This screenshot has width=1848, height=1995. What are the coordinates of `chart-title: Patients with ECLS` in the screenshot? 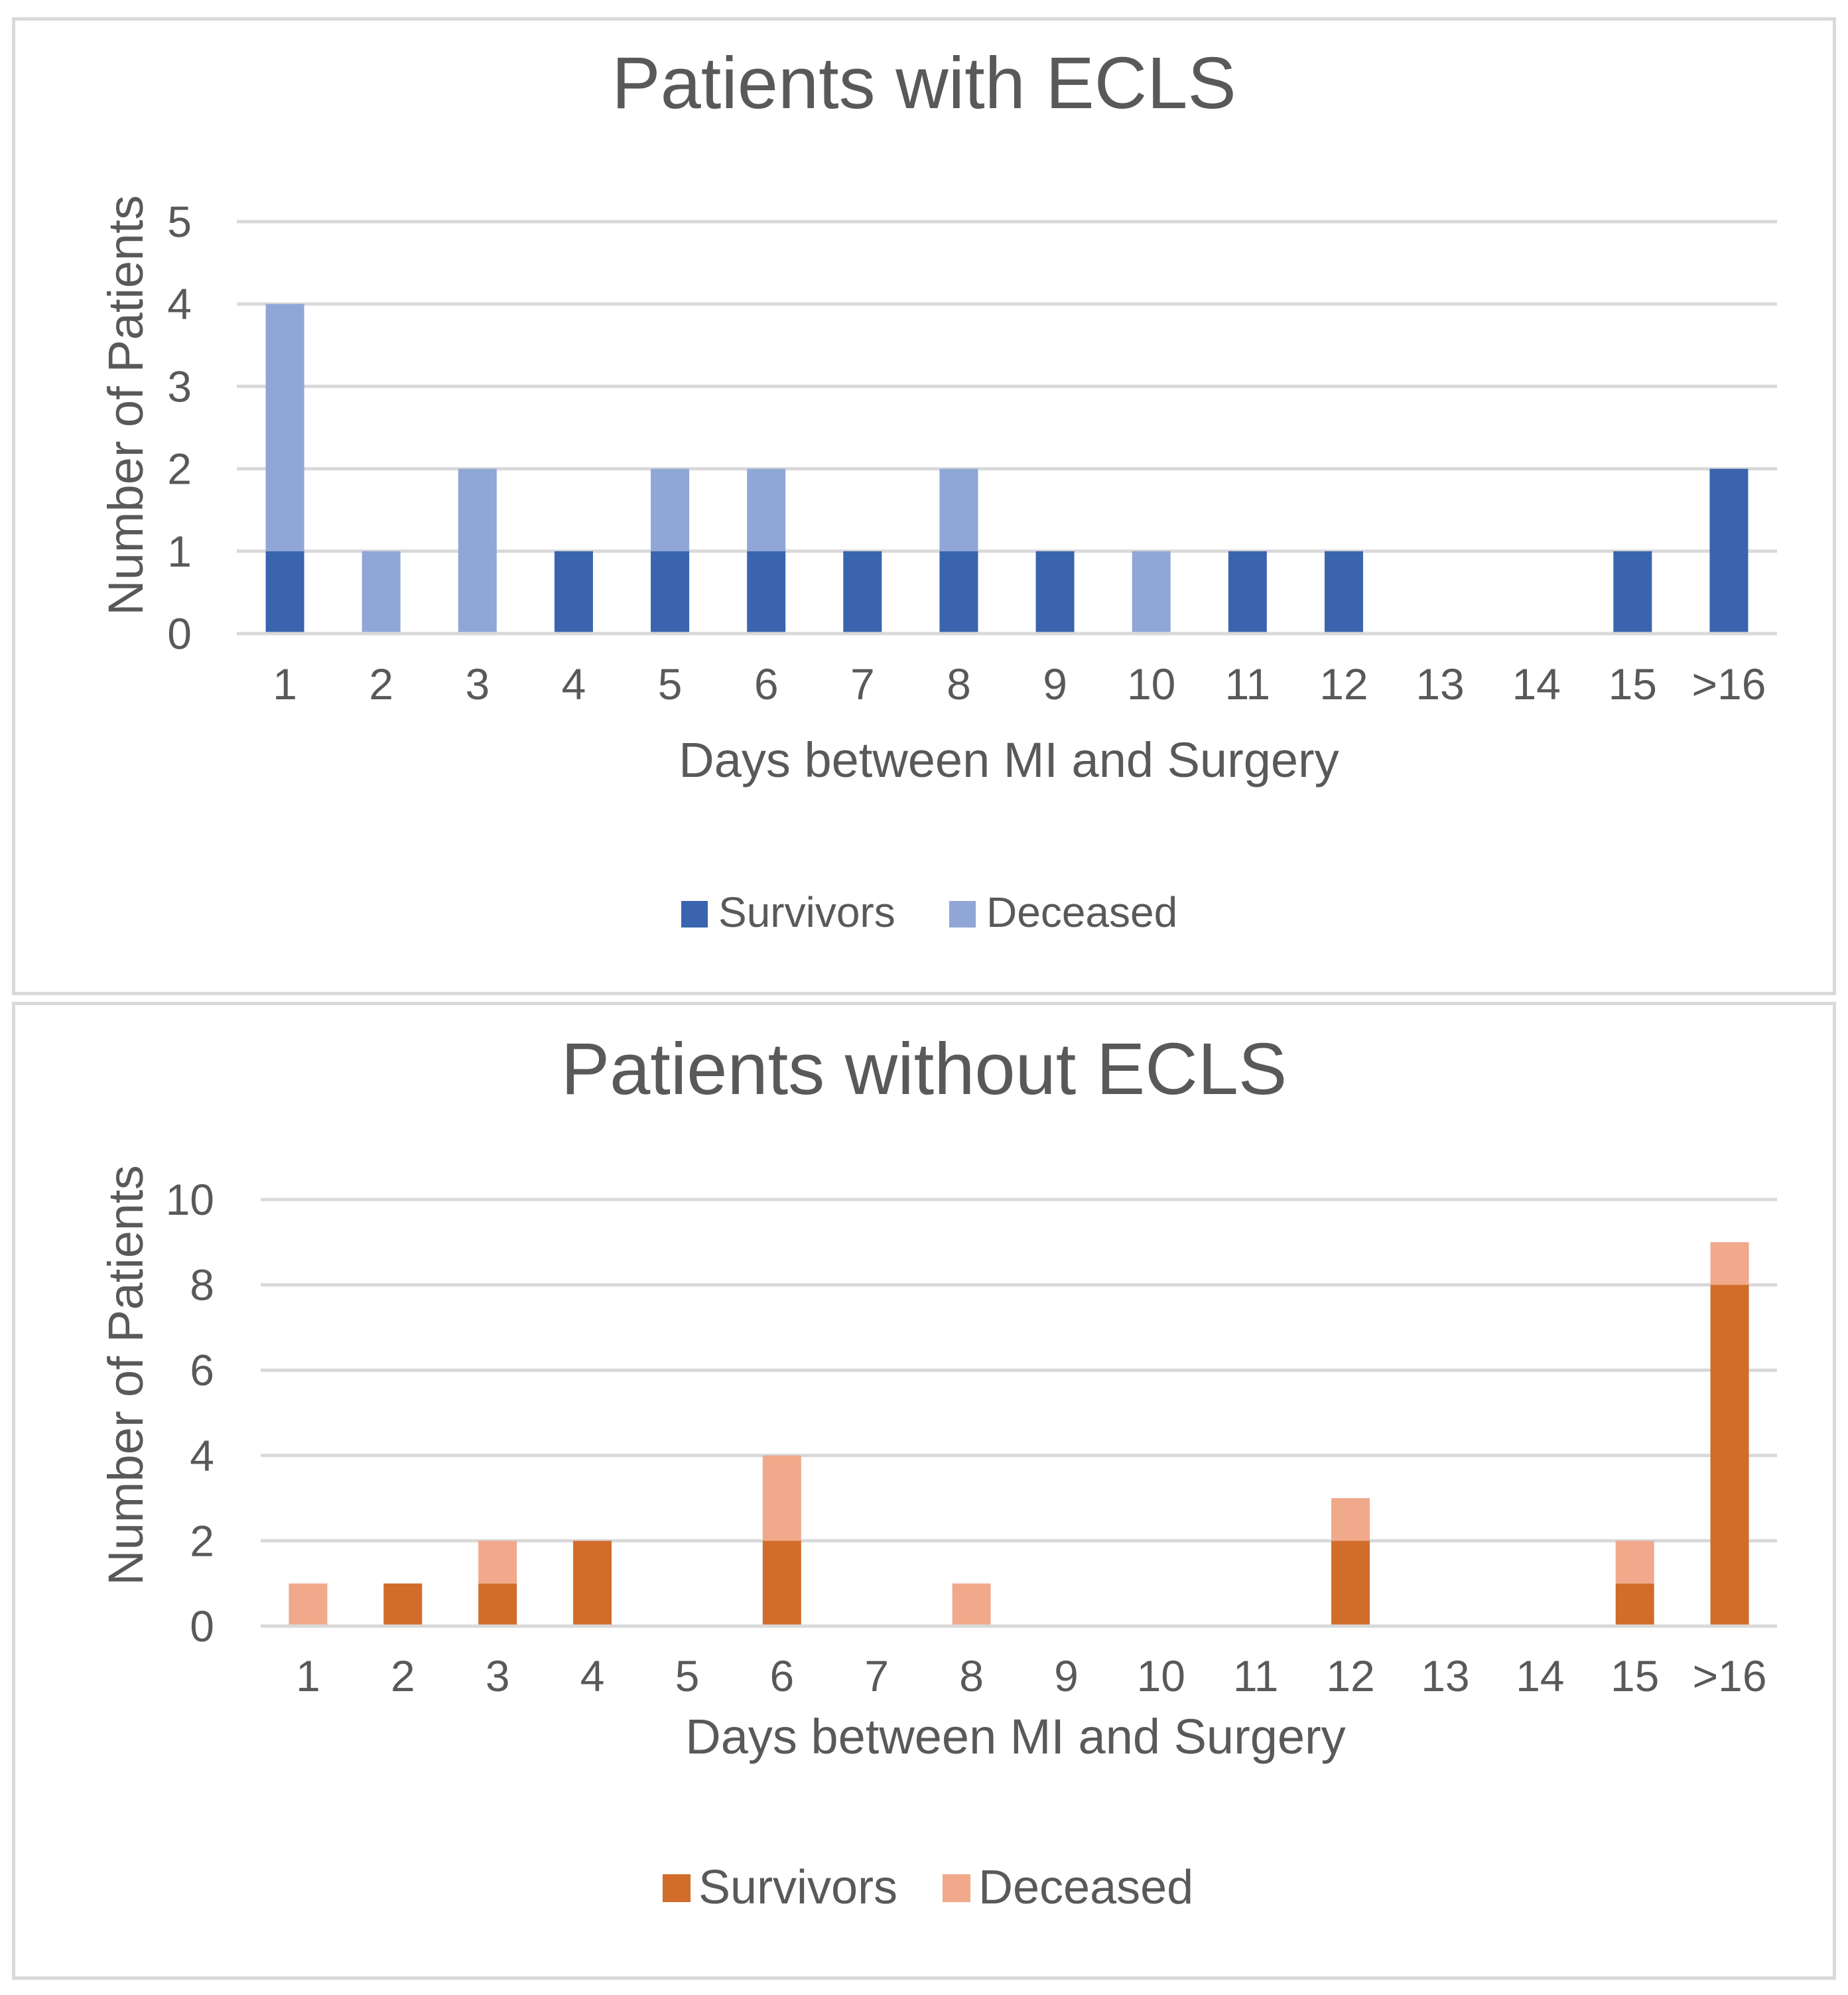 It's located at (924, 83).